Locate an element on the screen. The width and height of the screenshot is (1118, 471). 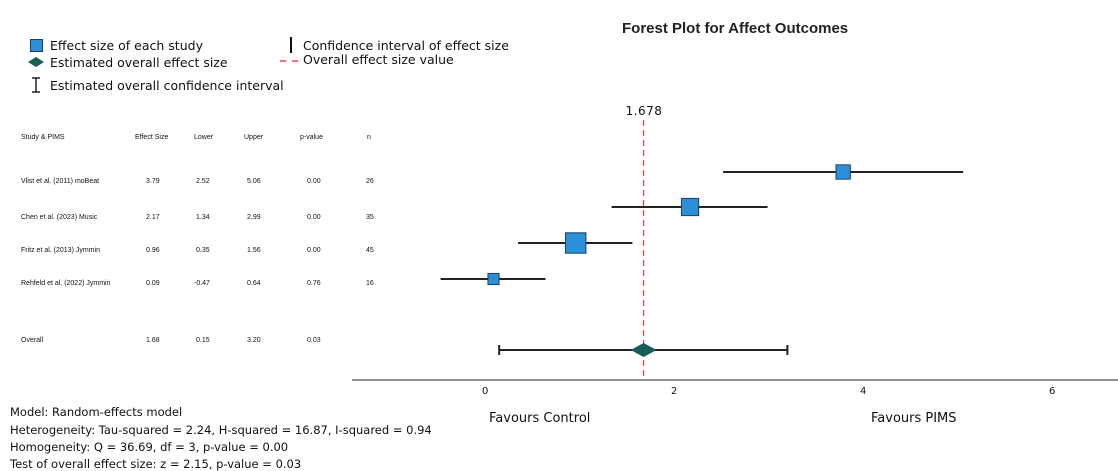
col-header-p-value: p-value is located at coordinates (311, 137).